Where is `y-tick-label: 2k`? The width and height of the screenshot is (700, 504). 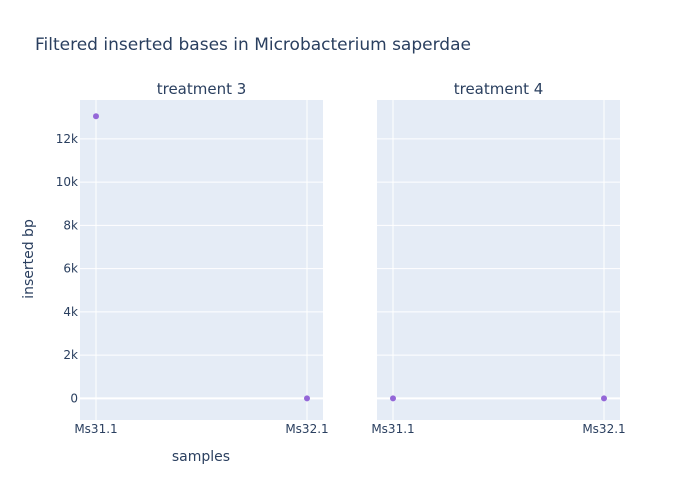 y-tick-label: 2k is located at coordinates (70, 355).